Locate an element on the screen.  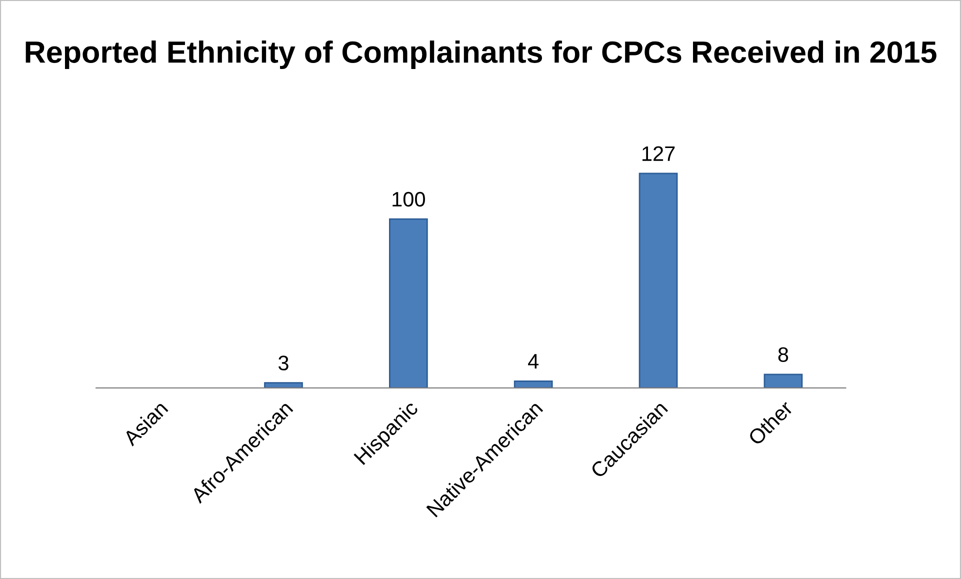
data-label: 127 is located at coordinates (658, 153).